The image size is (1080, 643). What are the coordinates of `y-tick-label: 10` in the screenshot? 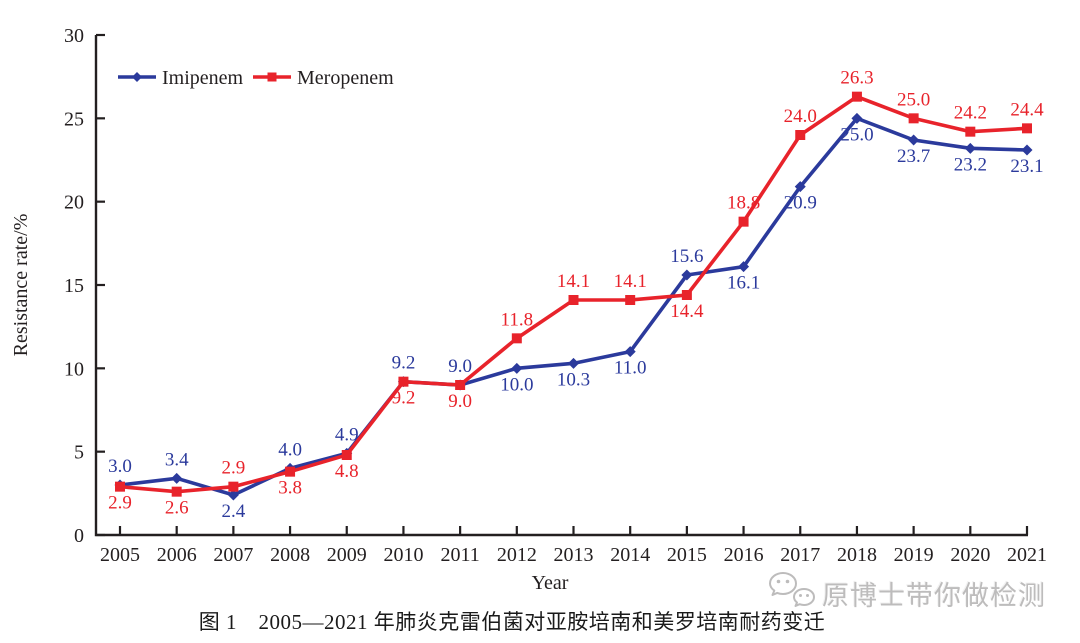 It's located at (74, 369).